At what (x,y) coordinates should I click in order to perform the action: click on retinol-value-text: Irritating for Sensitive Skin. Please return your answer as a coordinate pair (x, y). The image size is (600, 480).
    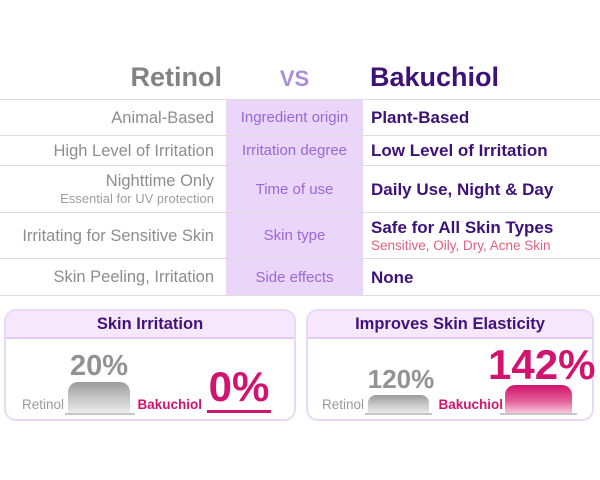
    Looking at the image, I should click on (118, 235).